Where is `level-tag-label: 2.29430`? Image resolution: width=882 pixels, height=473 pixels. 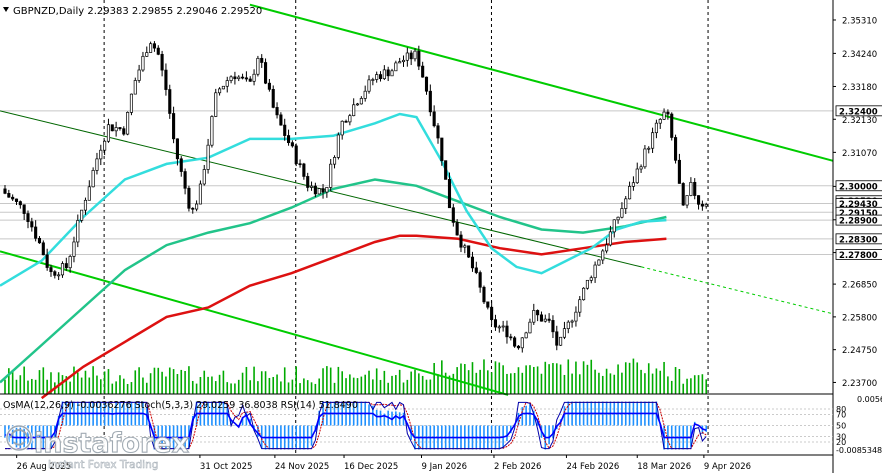
level-tag-label: 2.29430 is located at coordinates (858, 205).